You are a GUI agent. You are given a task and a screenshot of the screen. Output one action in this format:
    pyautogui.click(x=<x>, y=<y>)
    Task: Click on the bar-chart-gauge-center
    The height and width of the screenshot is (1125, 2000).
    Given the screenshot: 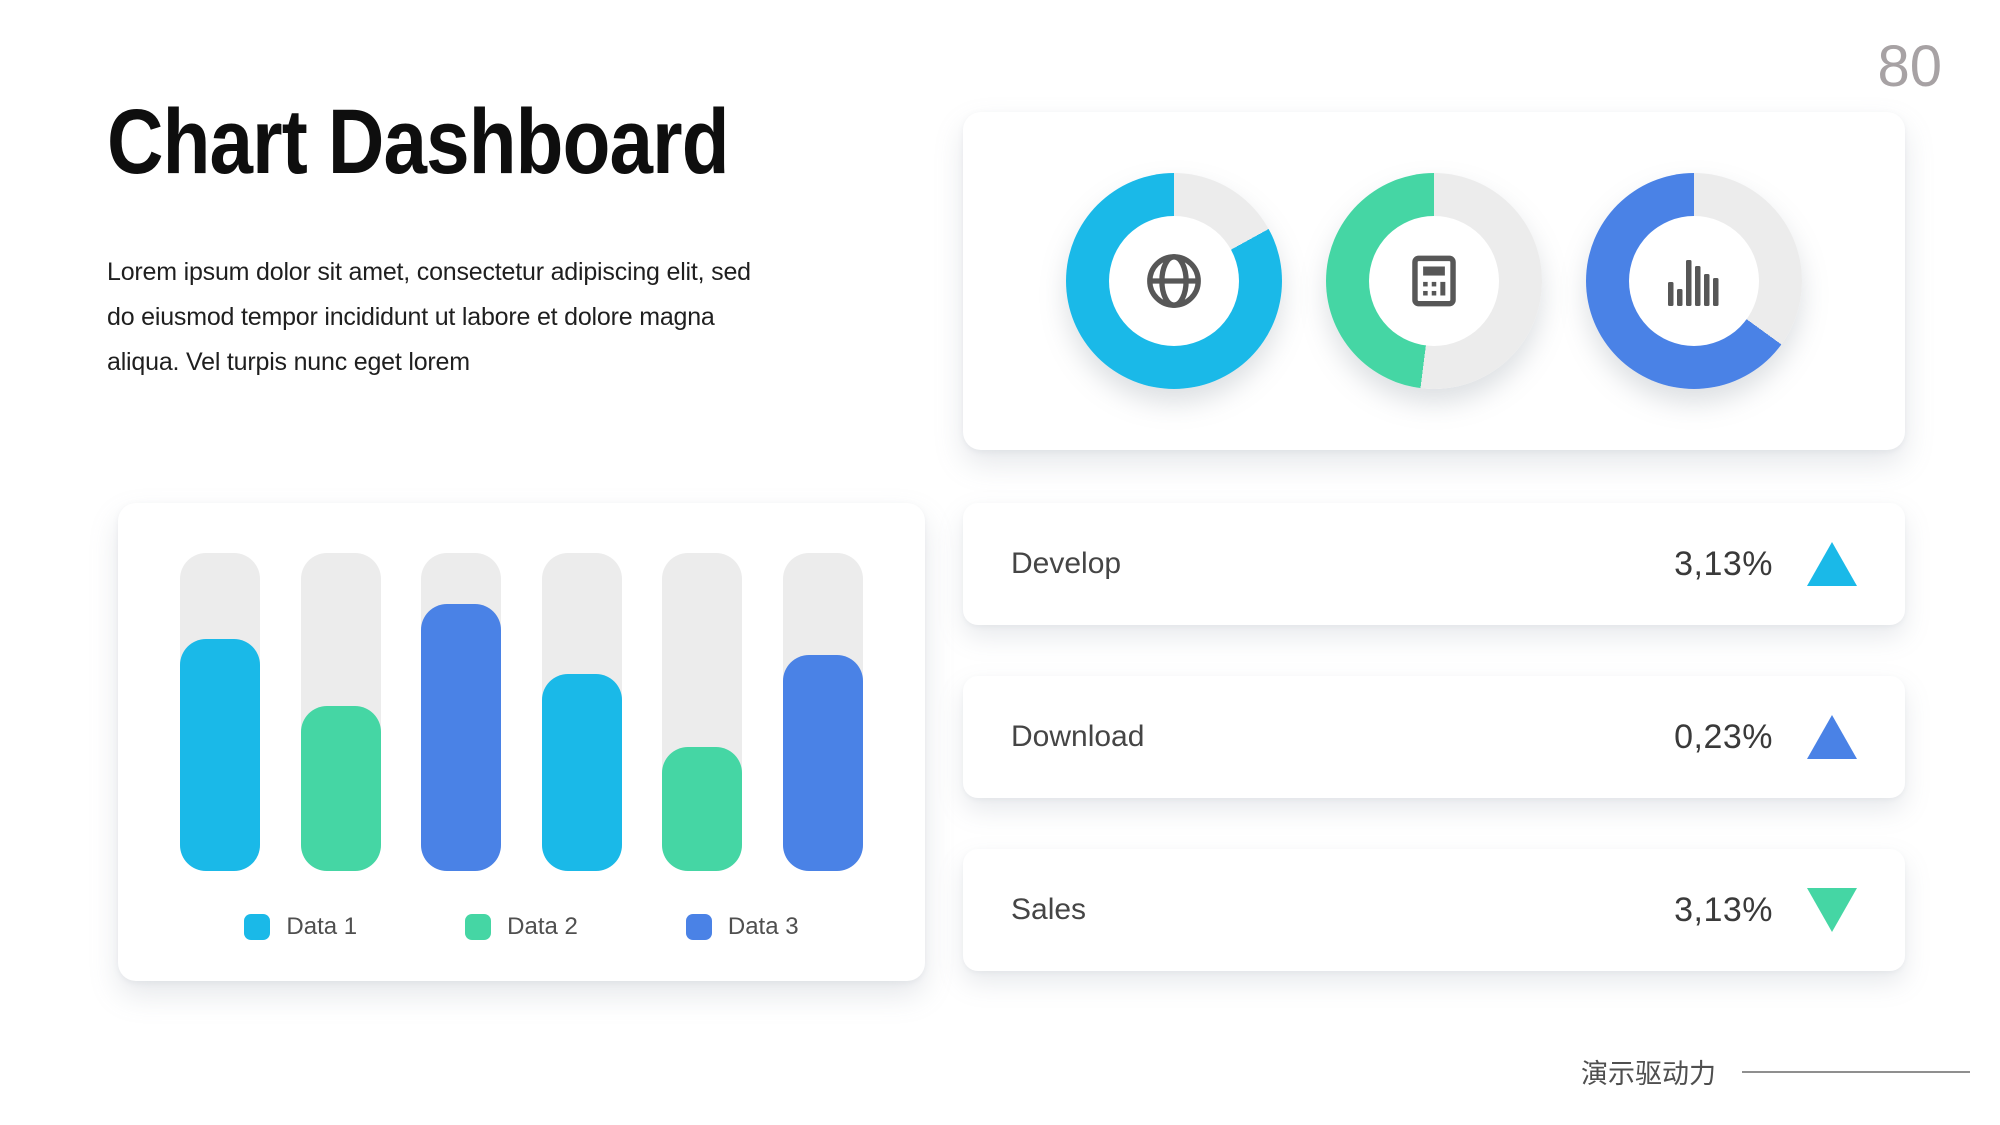 What is the action you would take?
    pyautogui.click(x=1694, y=281)
    